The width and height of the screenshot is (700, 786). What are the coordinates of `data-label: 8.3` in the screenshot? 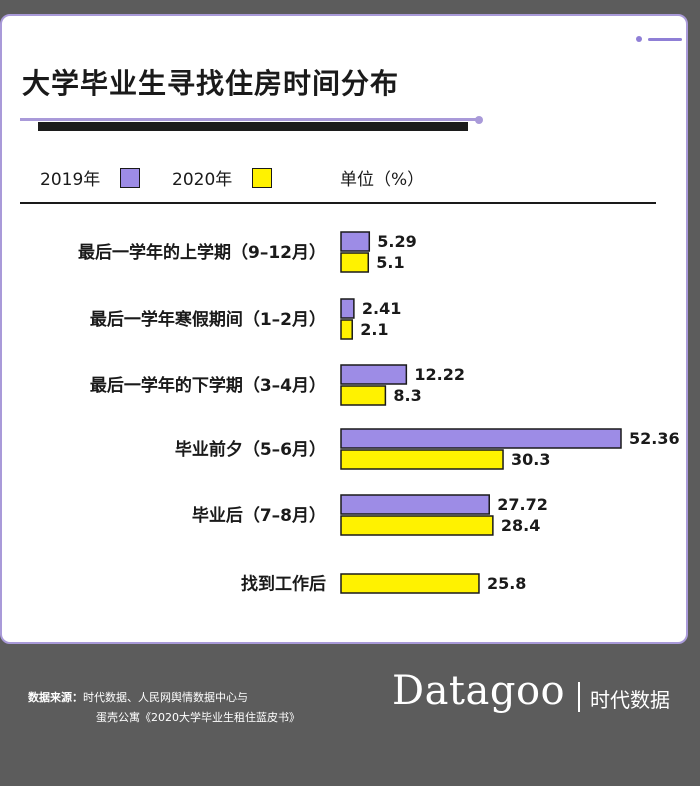 It's located at (407, 395).